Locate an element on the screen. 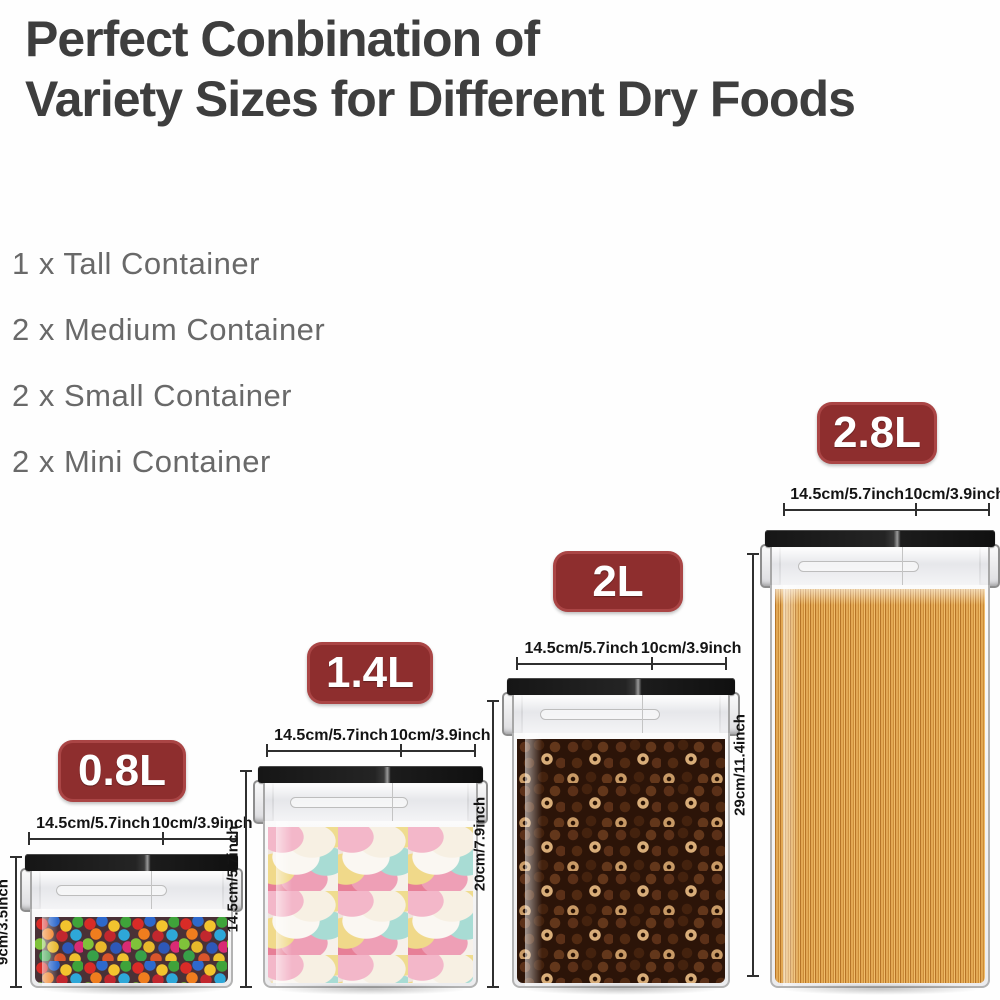 The height and width of the screenshot is (1000, 1000). size-badge: 1.4L is located at coordinates (370, 673).